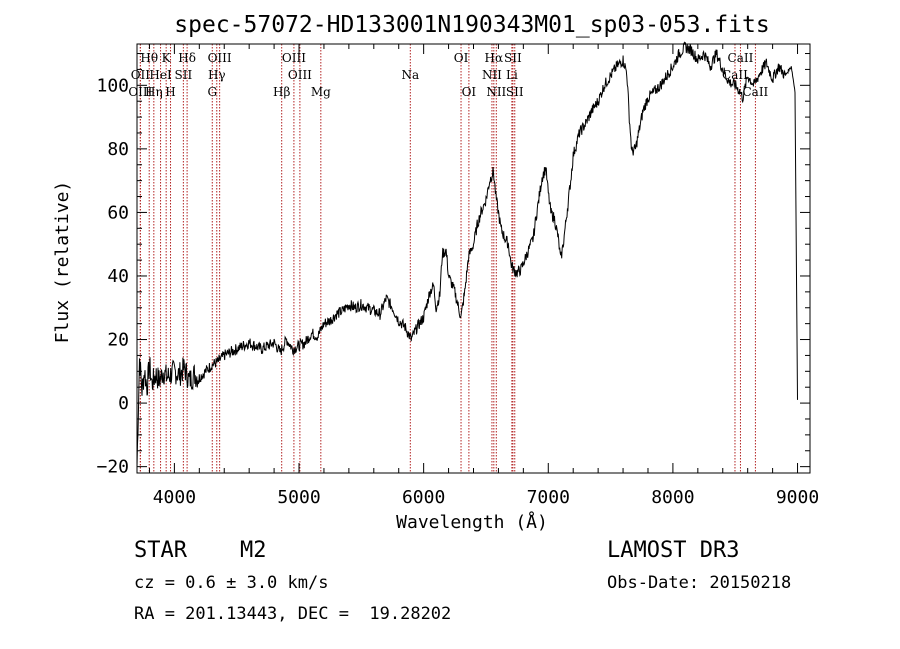  What do you see at coordinates (123, 403) in the screenshot?
I see `y-tick-label-1: 0` at bounding box center [123, 403].